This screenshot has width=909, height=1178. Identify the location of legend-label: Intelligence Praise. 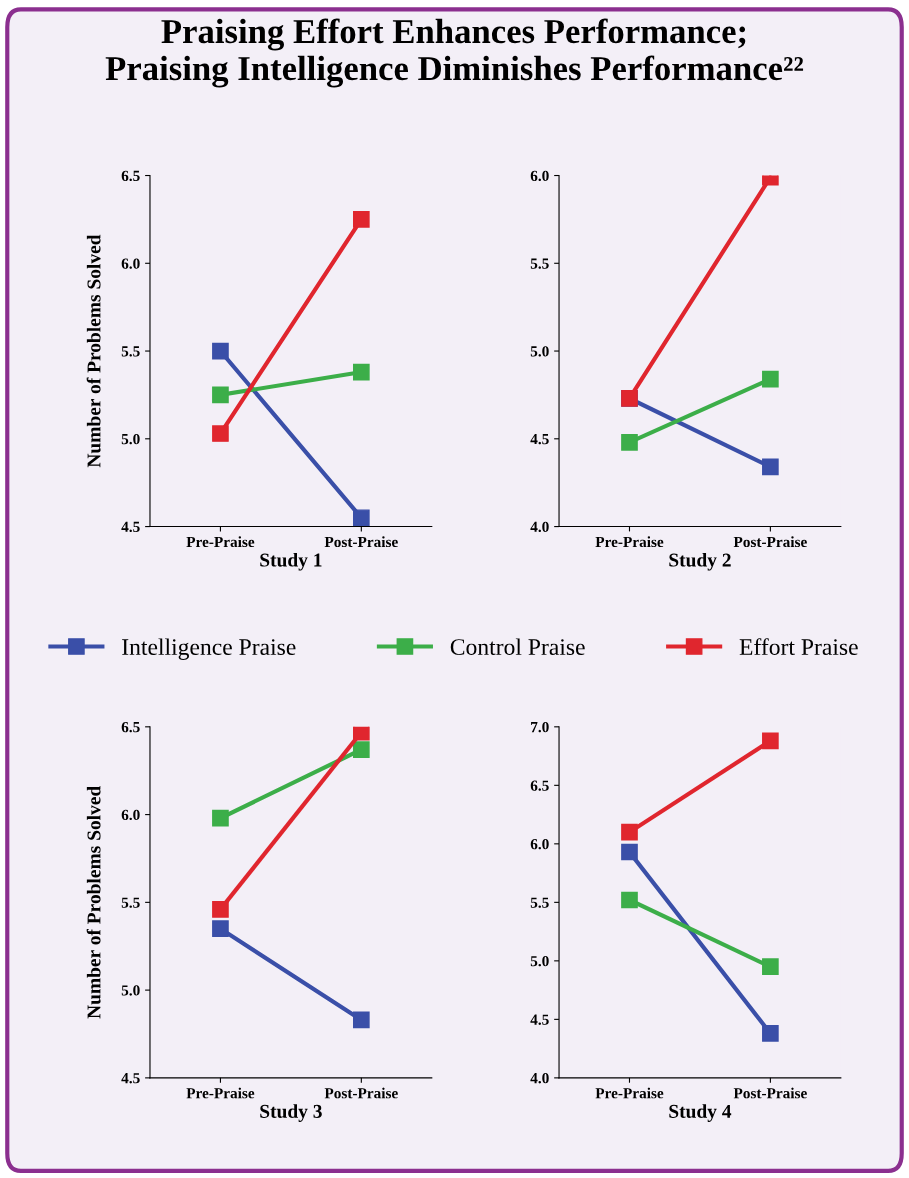
(209, 649).